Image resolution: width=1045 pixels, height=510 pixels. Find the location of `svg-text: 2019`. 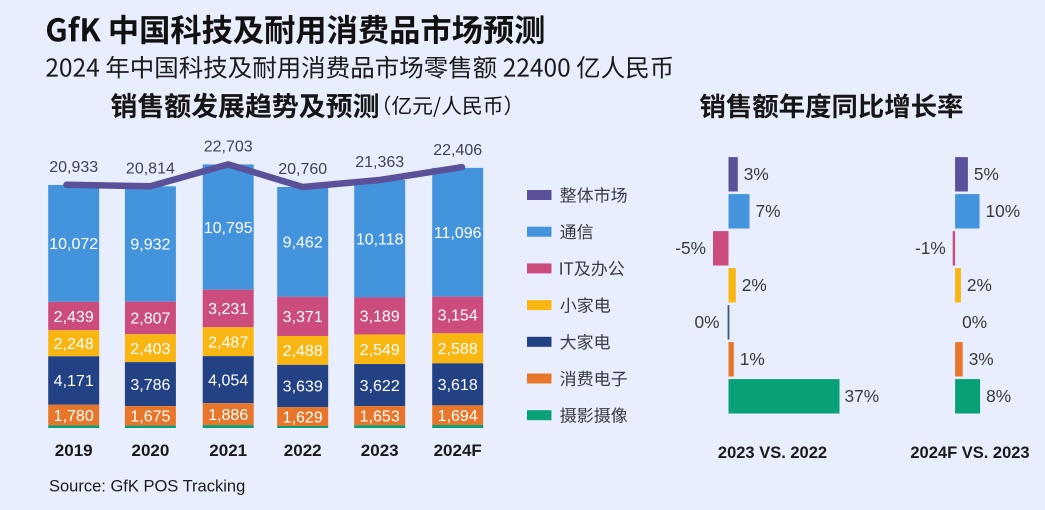

svg-text: 2019 is located at coordinates (74, 450).